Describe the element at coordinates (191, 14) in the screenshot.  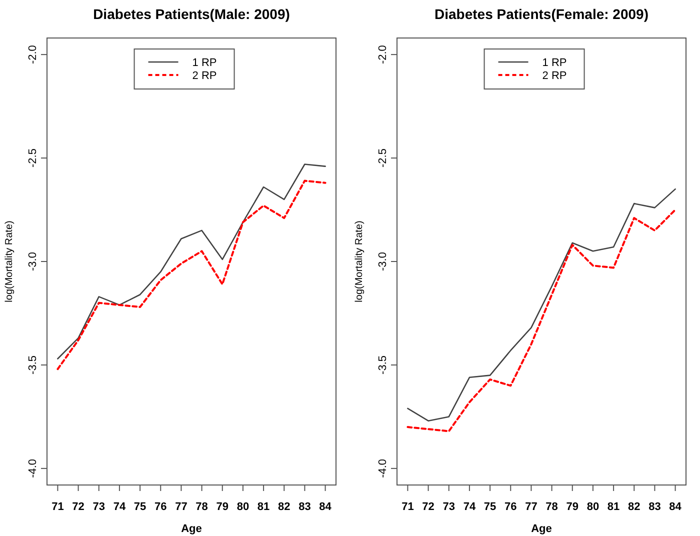
I see `chart-title: Diabetes Patients(Male: 2009)` at that location.